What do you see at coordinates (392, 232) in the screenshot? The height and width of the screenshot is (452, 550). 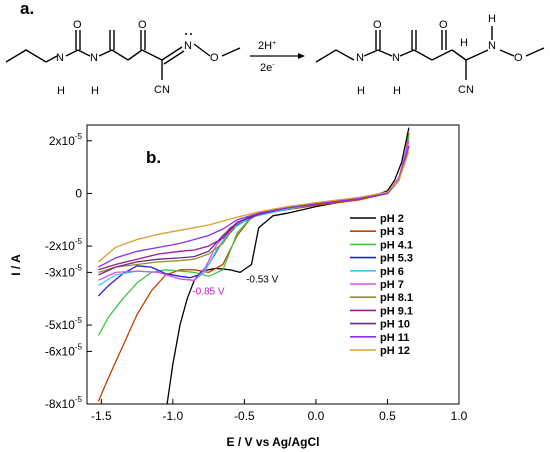 I see `legend-label: pH 3` at bounding box center [392, 232].